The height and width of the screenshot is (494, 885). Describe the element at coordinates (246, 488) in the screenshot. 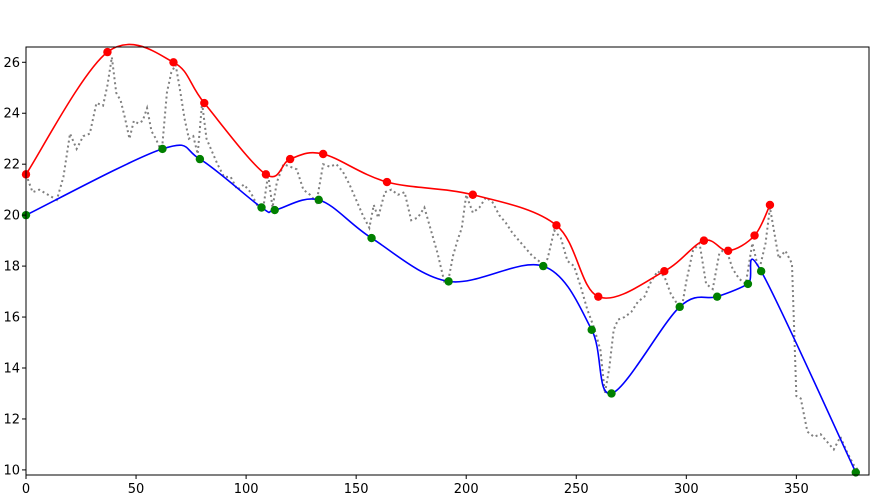

I see `x-tick-label: 100` at that location.